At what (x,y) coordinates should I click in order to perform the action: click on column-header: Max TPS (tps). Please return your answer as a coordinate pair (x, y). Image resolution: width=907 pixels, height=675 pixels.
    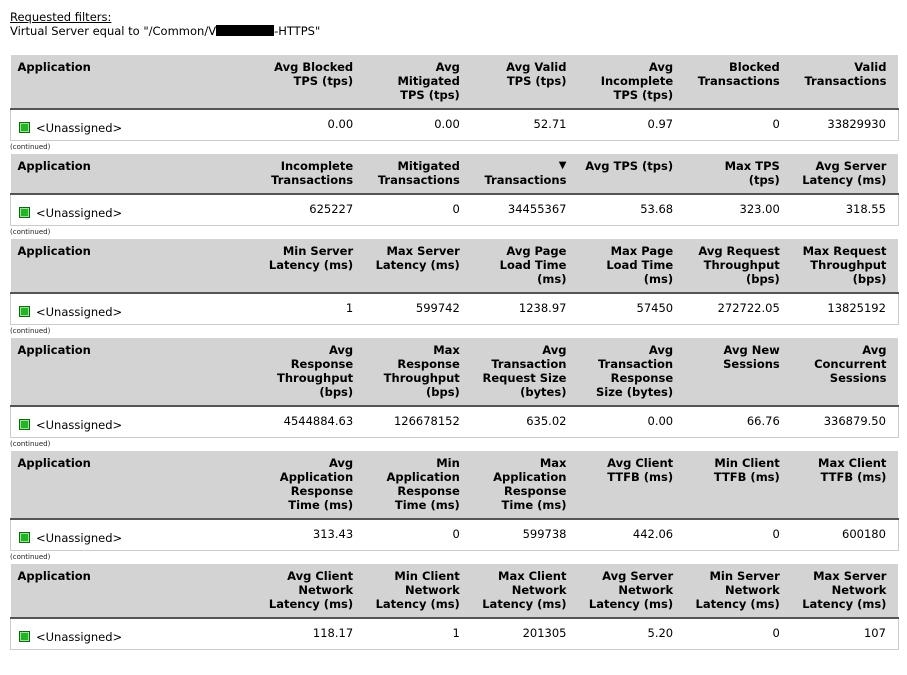
    Looking at the image, I should click on (738, 174).